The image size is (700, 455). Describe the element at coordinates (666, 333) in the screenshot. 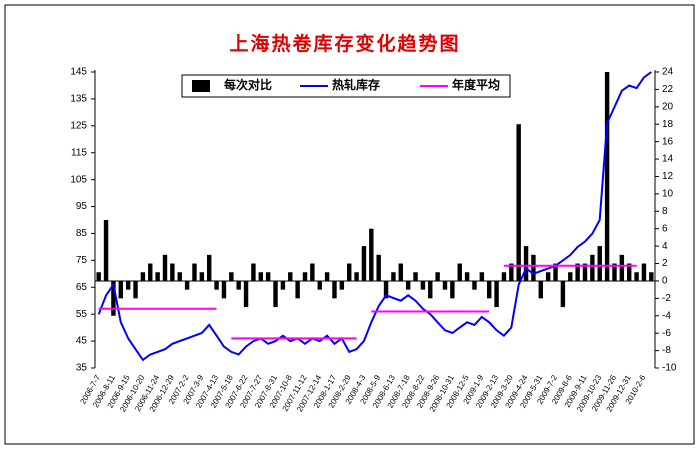

I see `y2-tick-label: -6` at that location.